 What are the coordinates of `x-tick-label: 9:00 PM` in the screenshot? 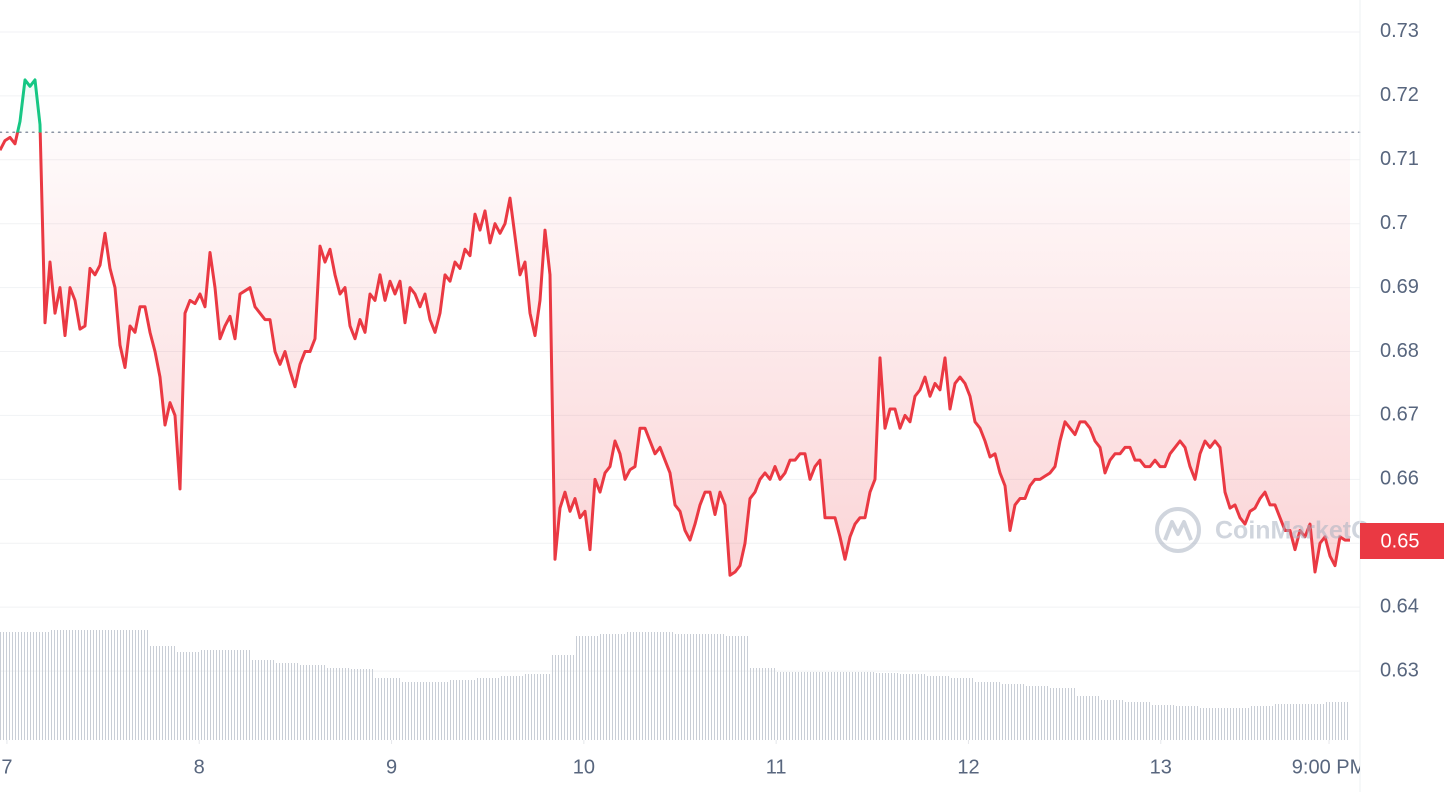 It's located at (1329, 767).